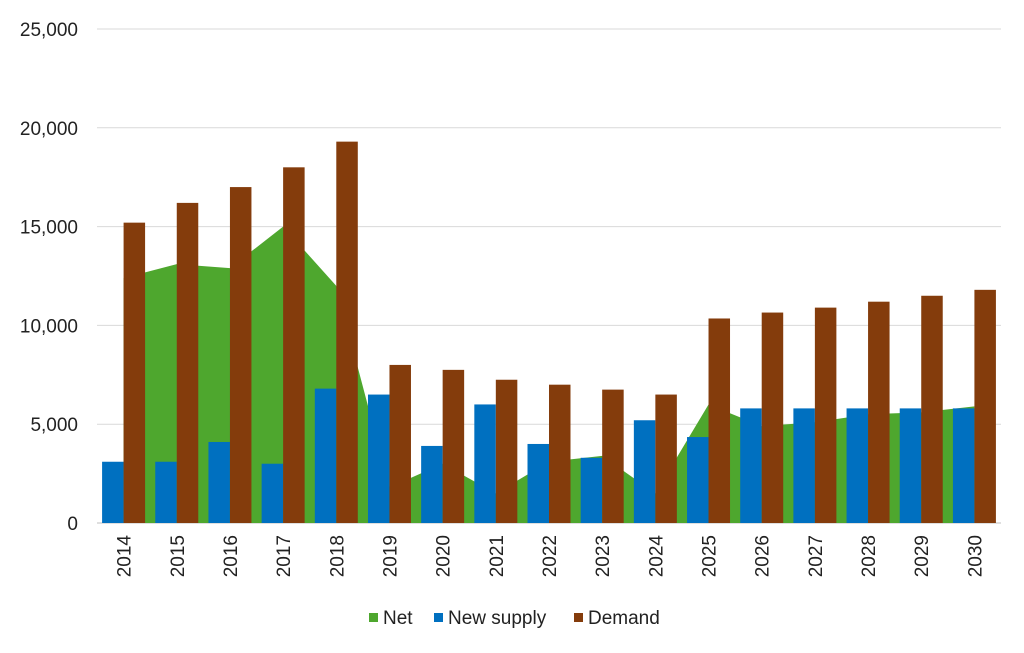  I want to click on bar-demand-2025, so click(719, 420).